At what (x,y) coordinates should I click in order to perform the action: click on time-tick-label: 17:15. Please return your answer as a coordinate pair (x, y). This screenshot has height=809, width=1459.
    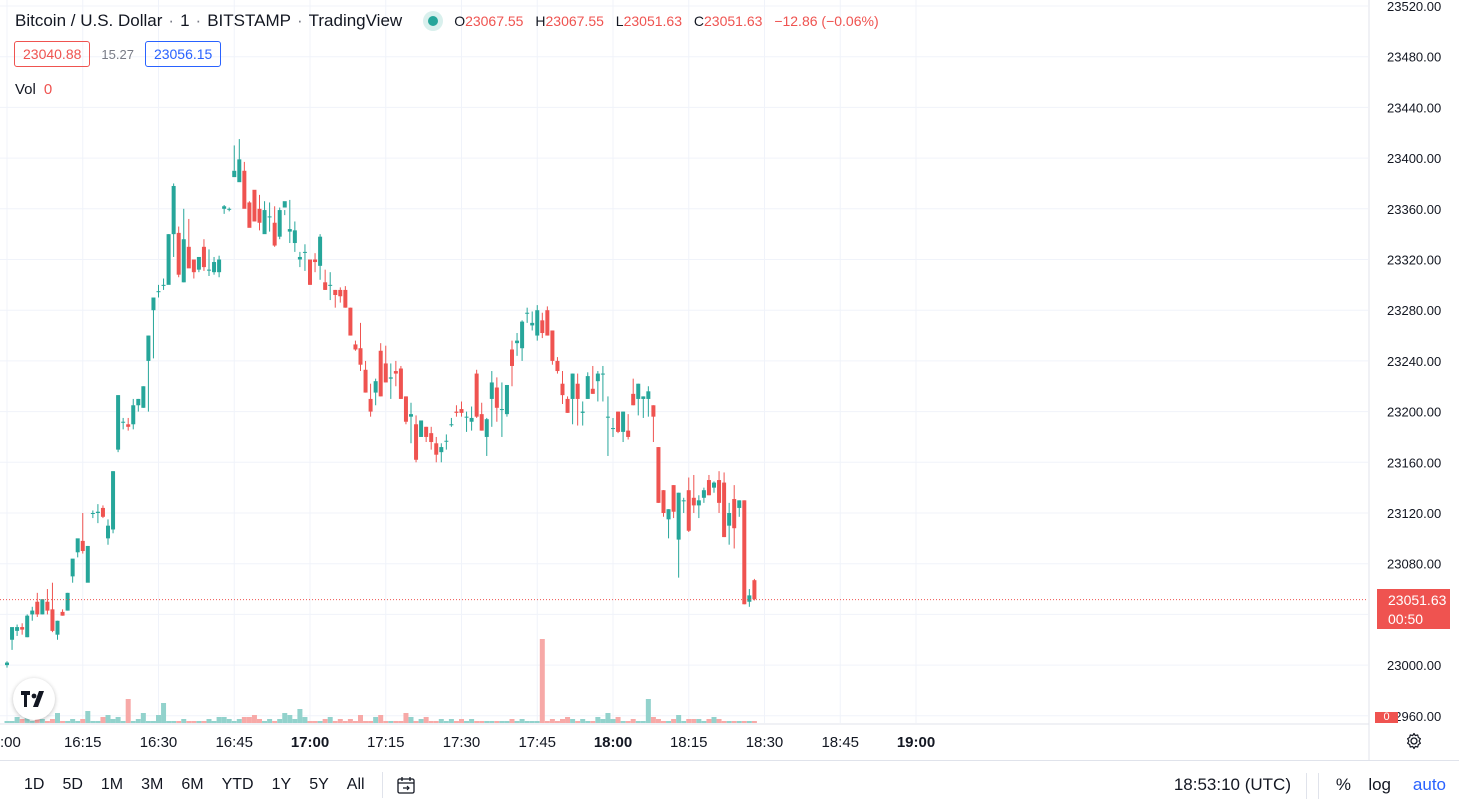
    Looking at the image, I should click on (386, 742).